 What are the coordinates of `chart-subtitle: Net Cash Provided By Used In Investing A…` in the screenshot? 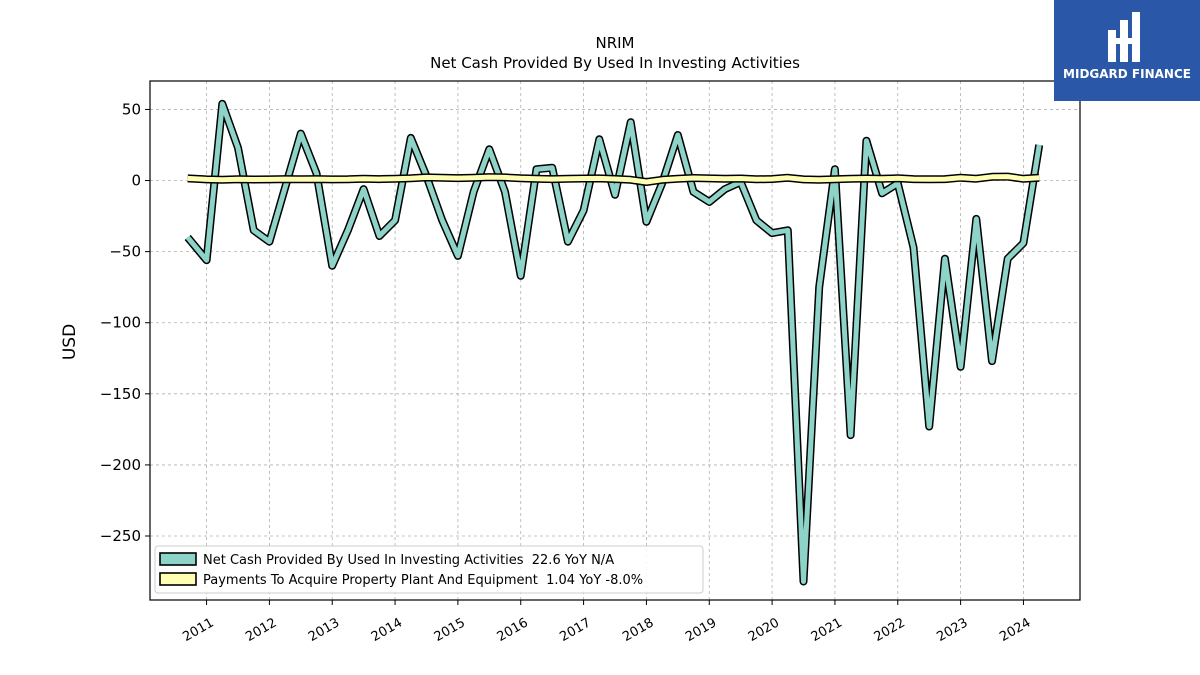 It's located at (615, 63).